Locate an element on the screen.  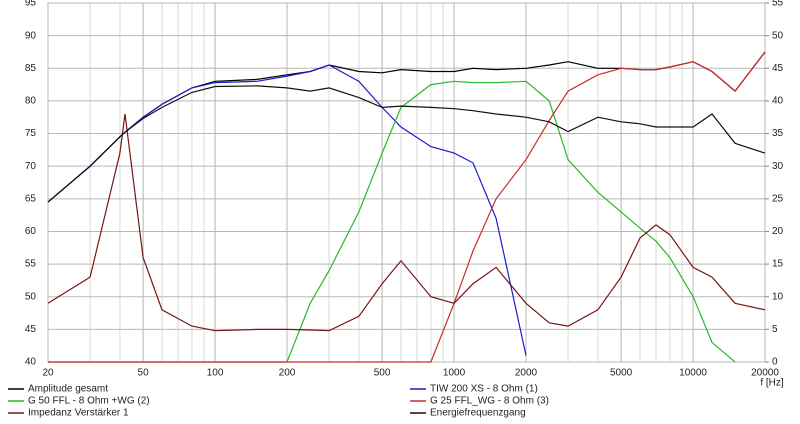
y-tick-label: 85 is located at coordinates (31, 68).